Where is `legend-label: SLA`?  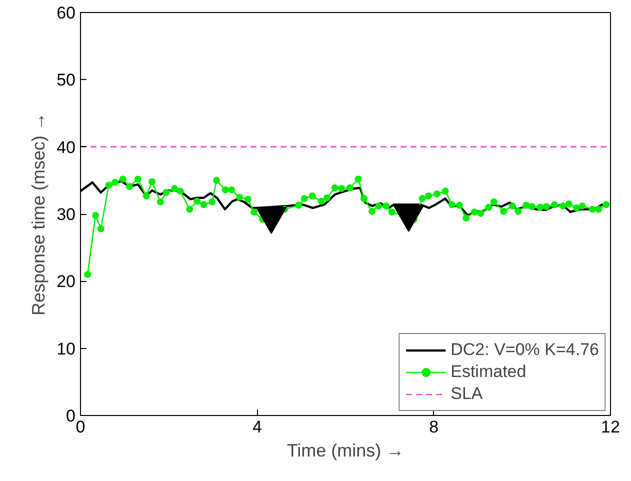
legend-label: SLA is located at coordinates (466, 394).